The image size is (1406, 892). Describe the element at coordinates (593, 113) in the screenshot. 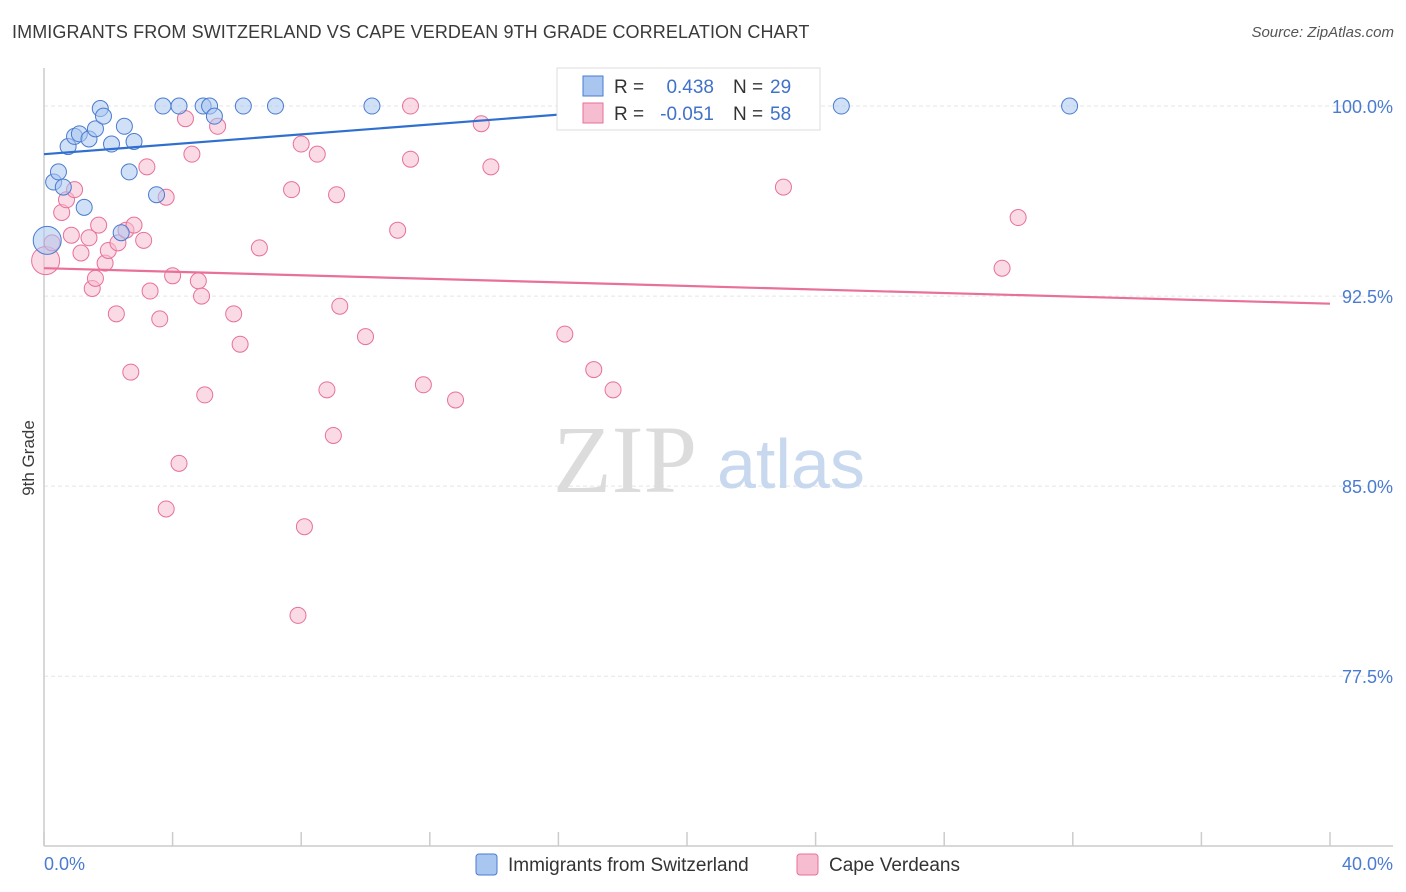

I see `stats-swatch-pink` at that location.